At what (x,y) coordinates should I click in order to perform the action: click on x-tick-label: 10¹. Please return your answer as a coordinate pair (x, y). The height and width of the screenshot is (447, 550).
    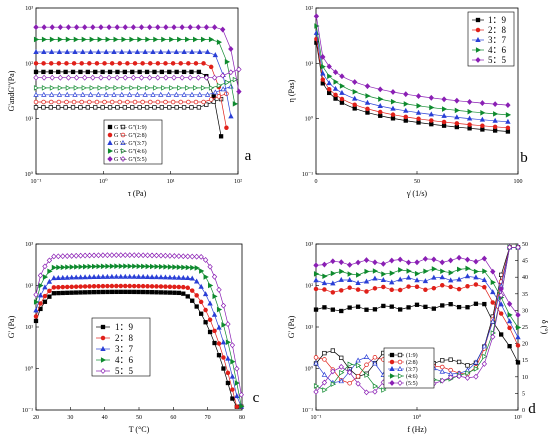
    Looking at the image, I should click on (518, 418).